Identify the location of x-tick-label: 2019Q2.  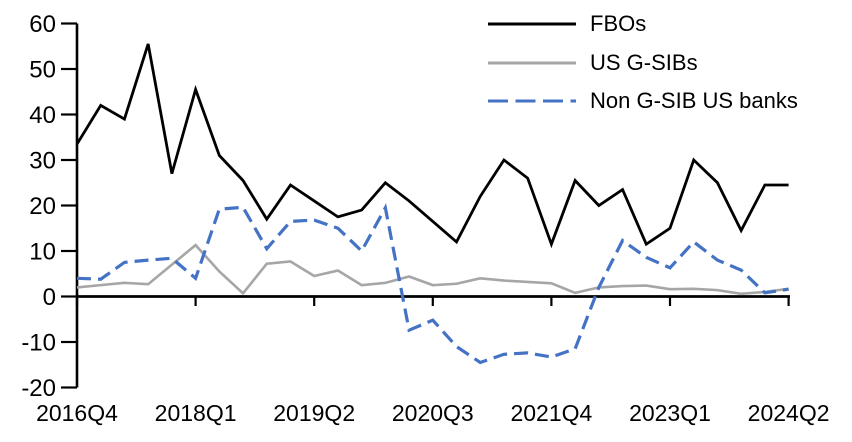
(314, 413).